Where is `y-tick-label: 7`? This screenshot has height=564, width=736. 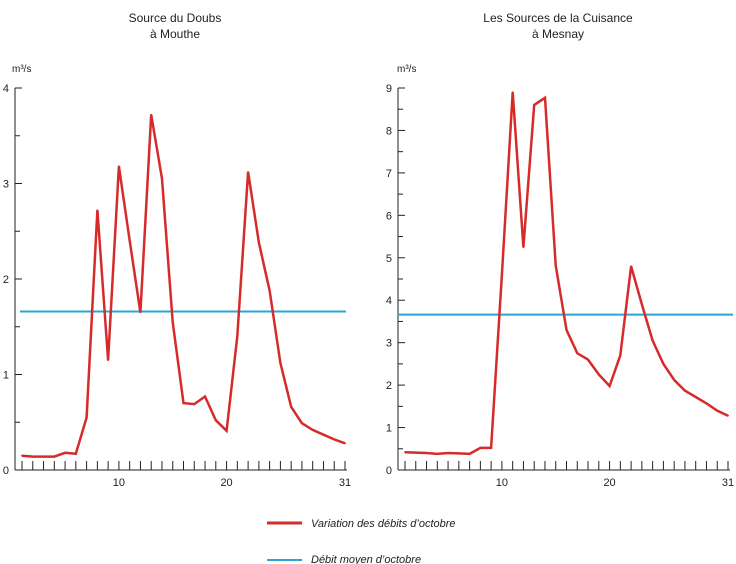
y-tick-label: 7 is located at coordinates (389, 174).